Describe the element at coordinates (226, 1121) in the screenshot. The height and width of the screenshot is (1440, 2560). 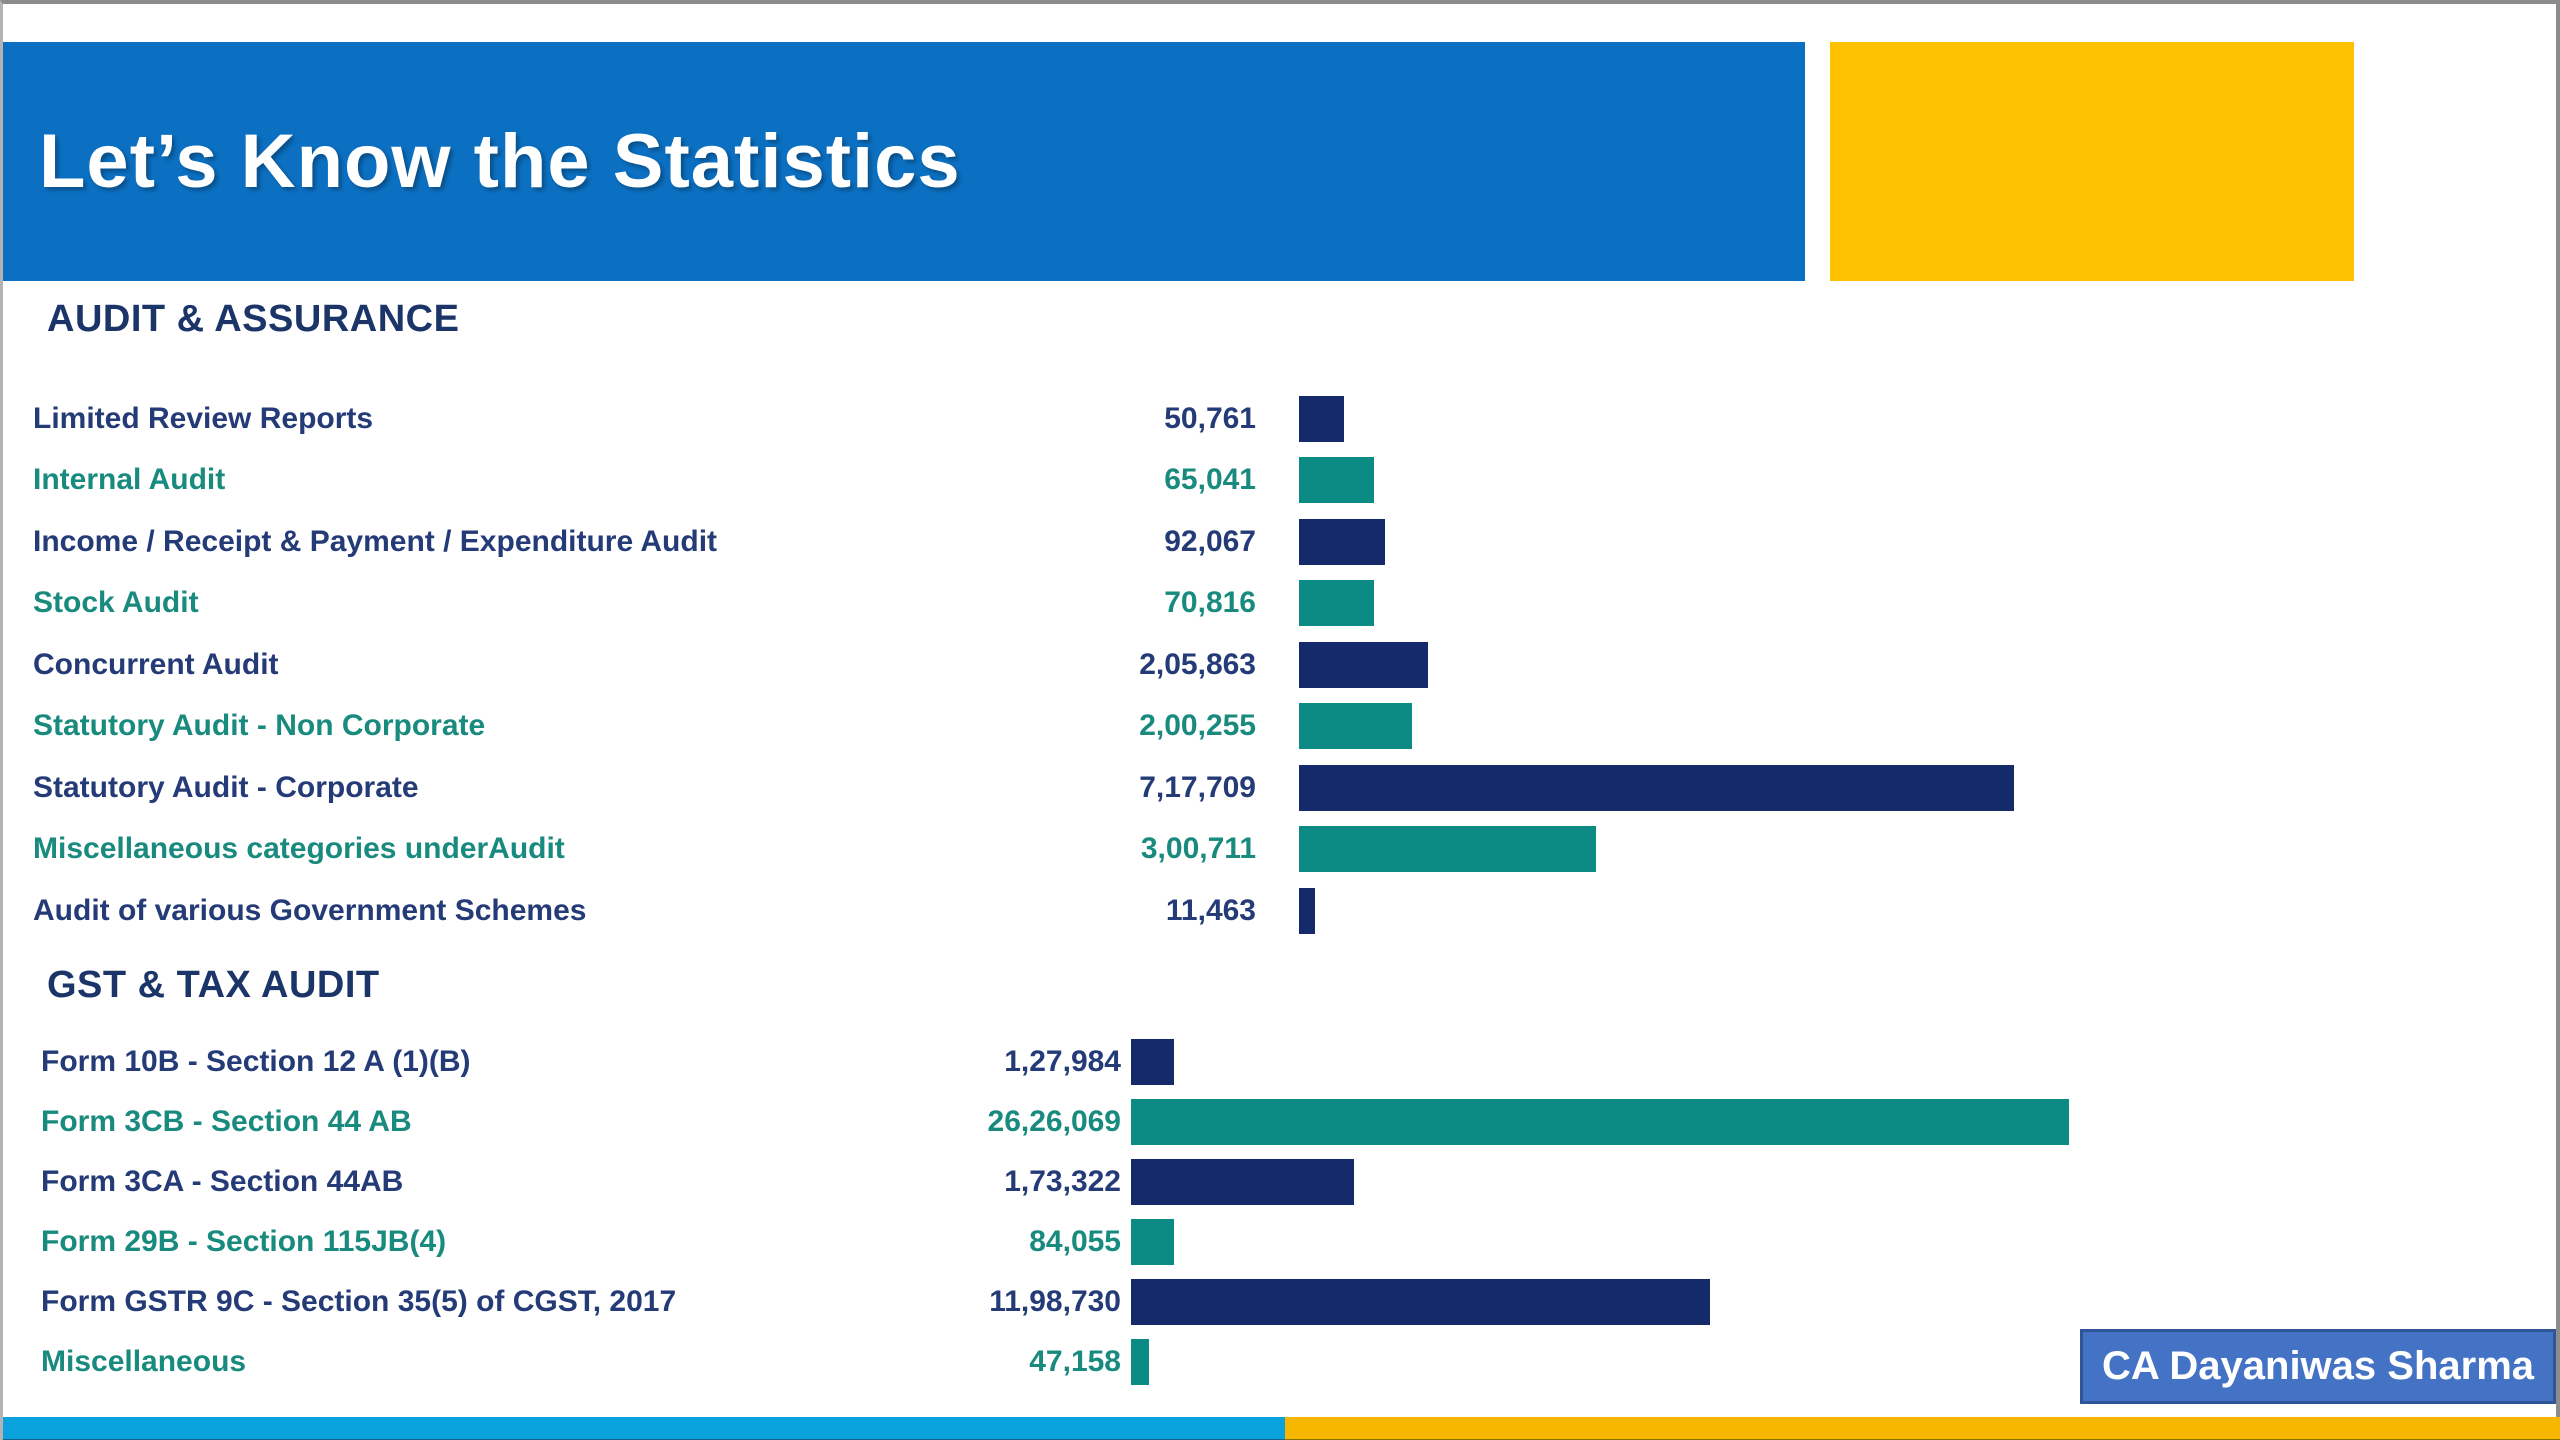
I see `row-label: Form 3CB - Section 44 AB` at that location.